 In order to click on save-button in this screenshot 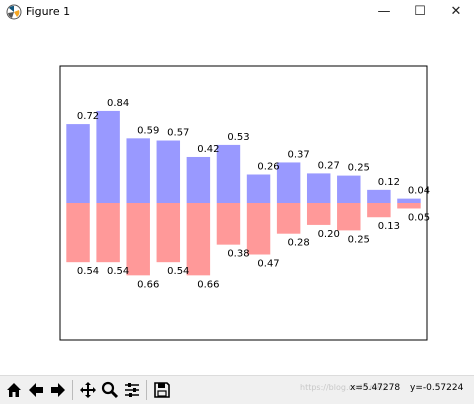, I will do `click(162, 390)`.